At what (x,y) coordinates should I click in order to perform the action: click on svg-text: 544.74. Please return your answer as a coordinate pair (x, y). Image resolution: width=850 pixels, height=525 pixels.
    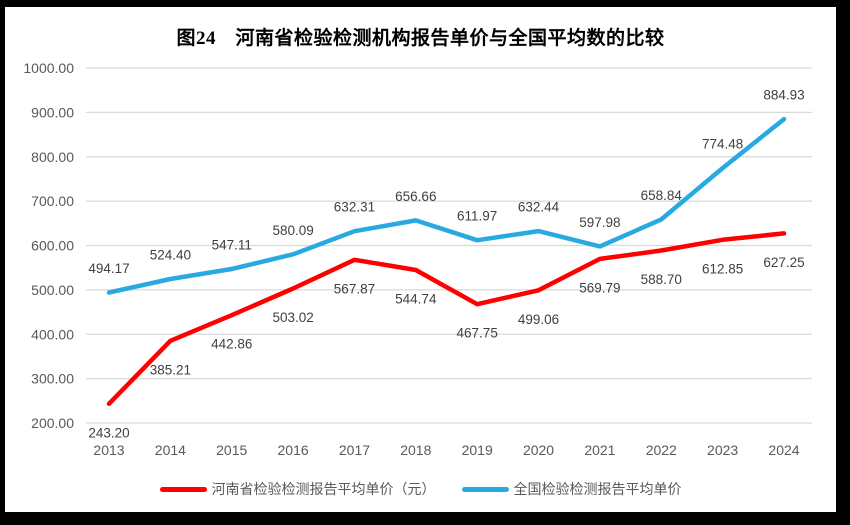
    Looking at the image, I should click on (416, 299).